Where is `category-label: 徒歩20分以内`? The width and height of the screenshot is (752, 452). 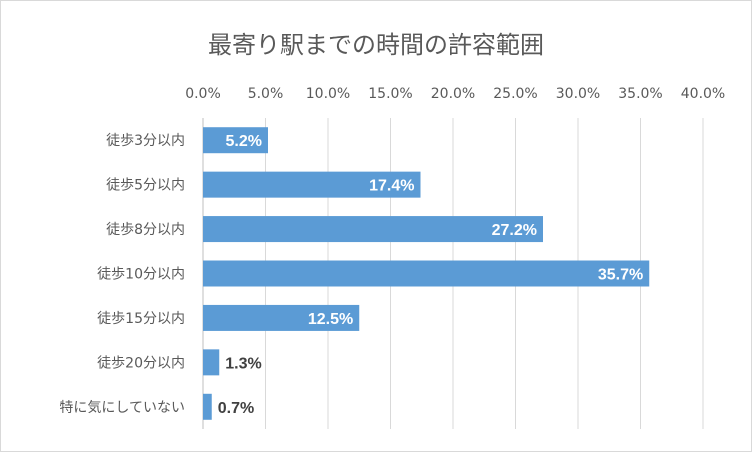
category-label: 徒歩20分以内 is located at coordinates (141, 363).